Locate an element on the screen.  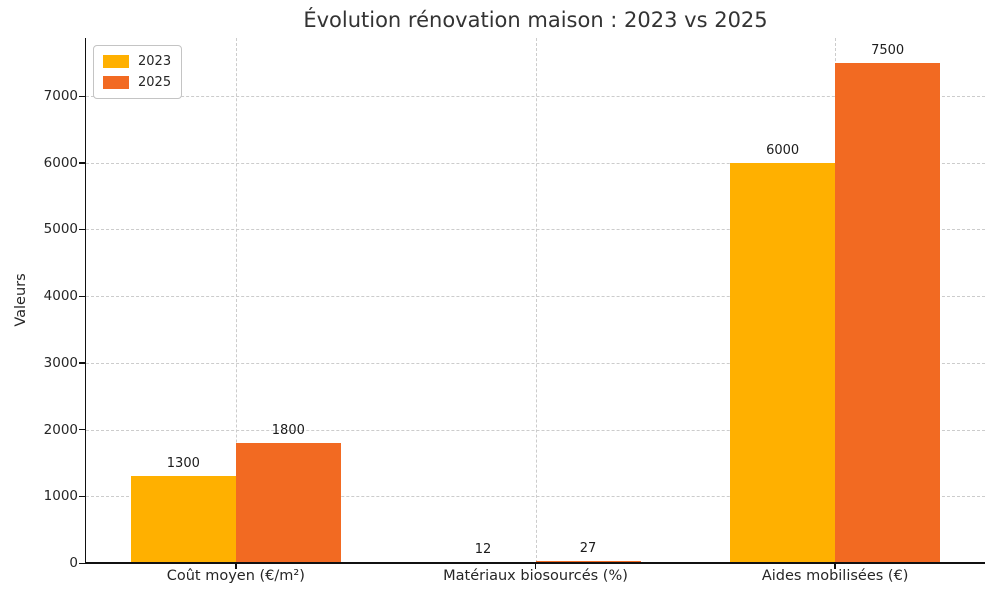
x-axis-spine is located at coordinates (534, 563).